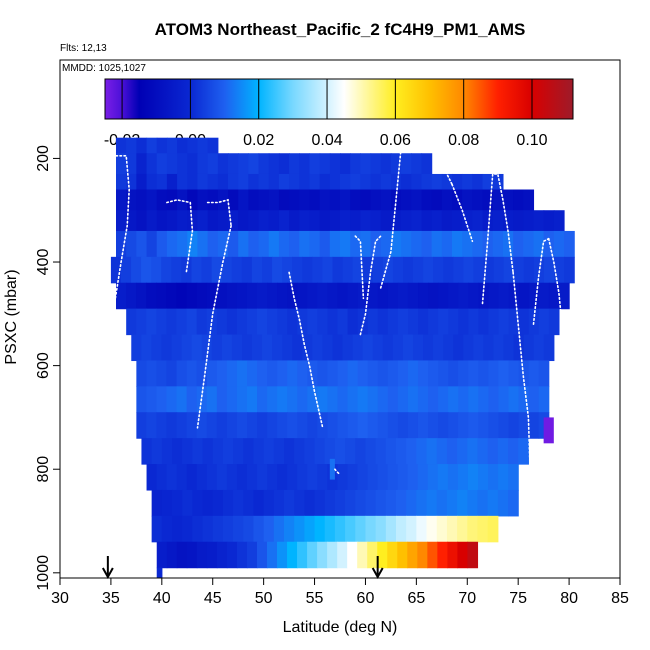 Image resolution: width=650 pixels, height=650 pixels. What do you see at coordinates (162, 598) in the screenshot?
I see `x-tick-label: 40` at bounding box center [162, 598].